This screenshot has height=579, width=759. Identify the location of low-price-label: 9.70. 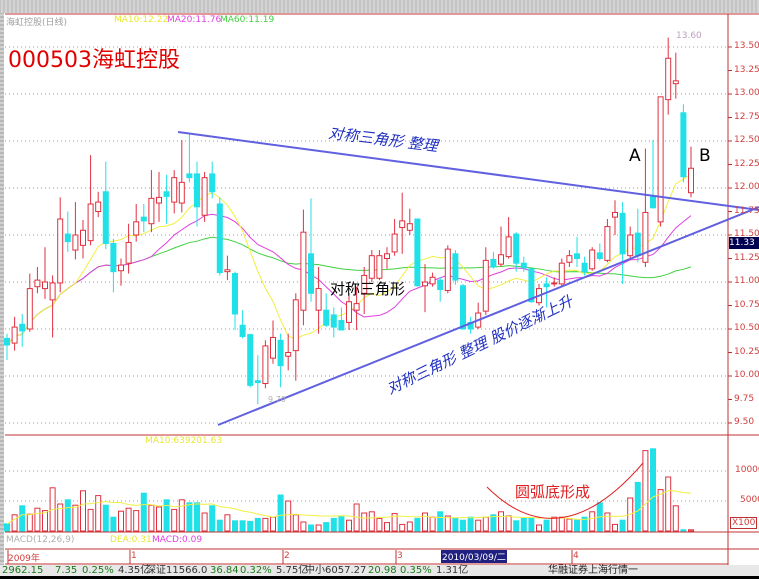
(277, 399).